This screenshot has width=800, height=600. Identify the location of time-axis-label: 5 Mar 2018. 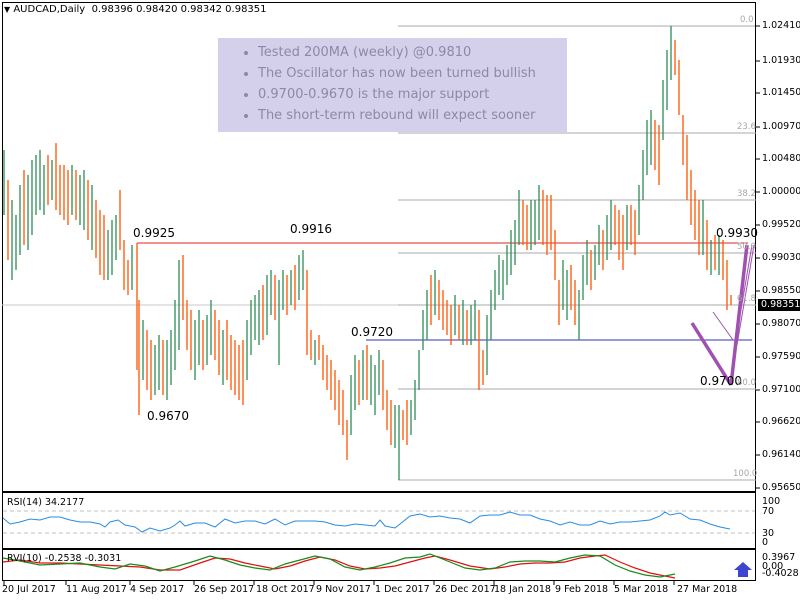
(641, 589).